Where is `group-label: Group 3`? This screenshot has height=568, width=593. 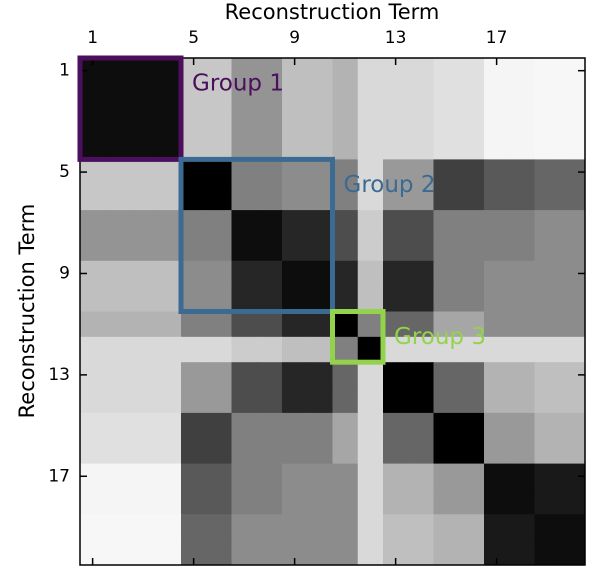
group-label: Group 3 is located at coordinates (440, 337).